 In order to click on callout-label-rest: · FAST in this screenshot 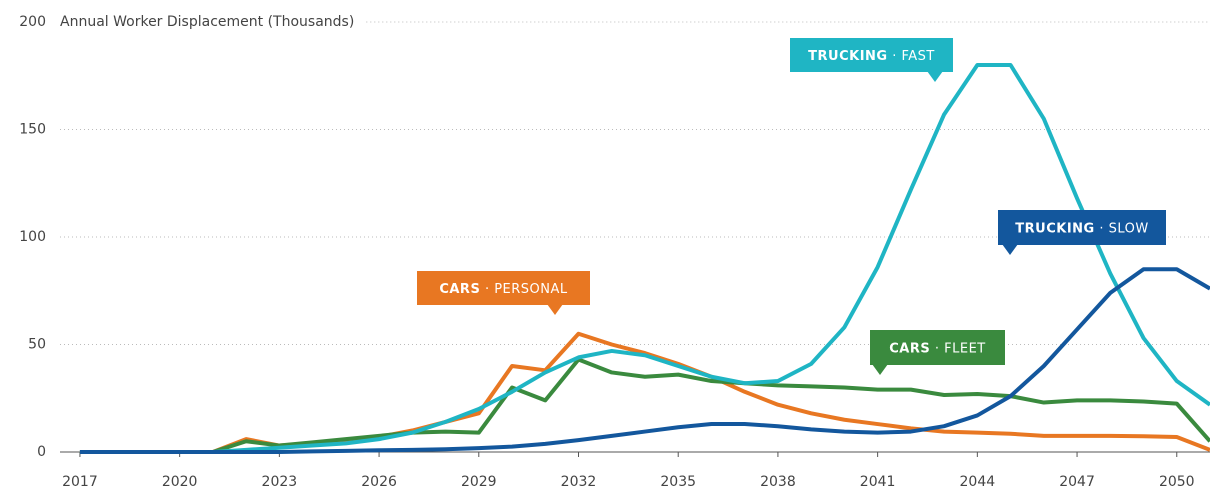, I will do `click(913, 56)`.